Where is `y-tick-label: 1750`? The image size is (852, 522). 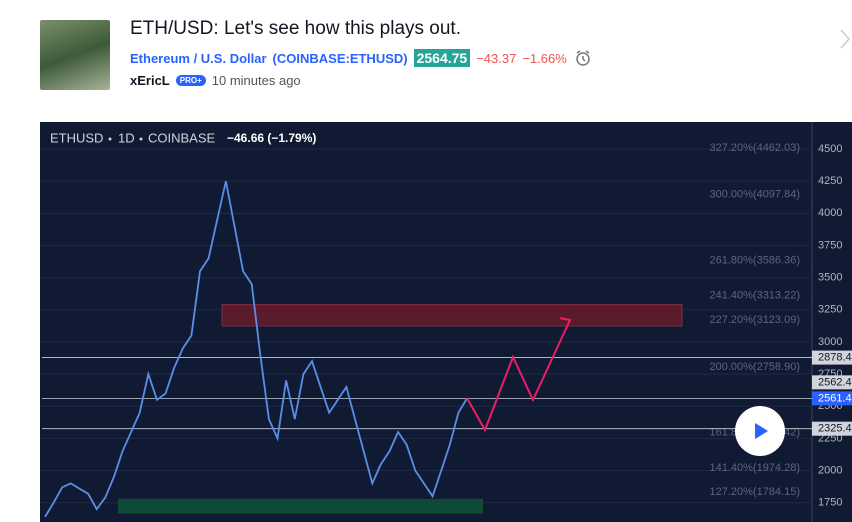 y-tick-label: 1750 is located at coordinates (830, 503).